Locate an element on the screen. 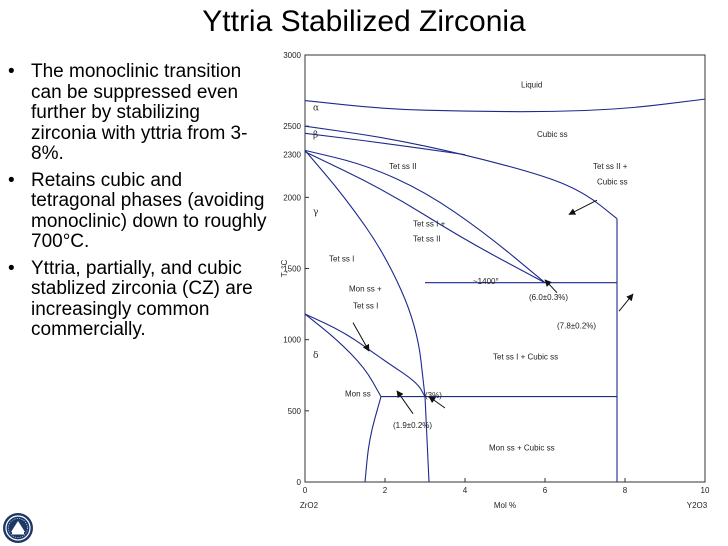 The image size is (728, 546). y-tick-label: 1000 is located at coordinates (292, 340).